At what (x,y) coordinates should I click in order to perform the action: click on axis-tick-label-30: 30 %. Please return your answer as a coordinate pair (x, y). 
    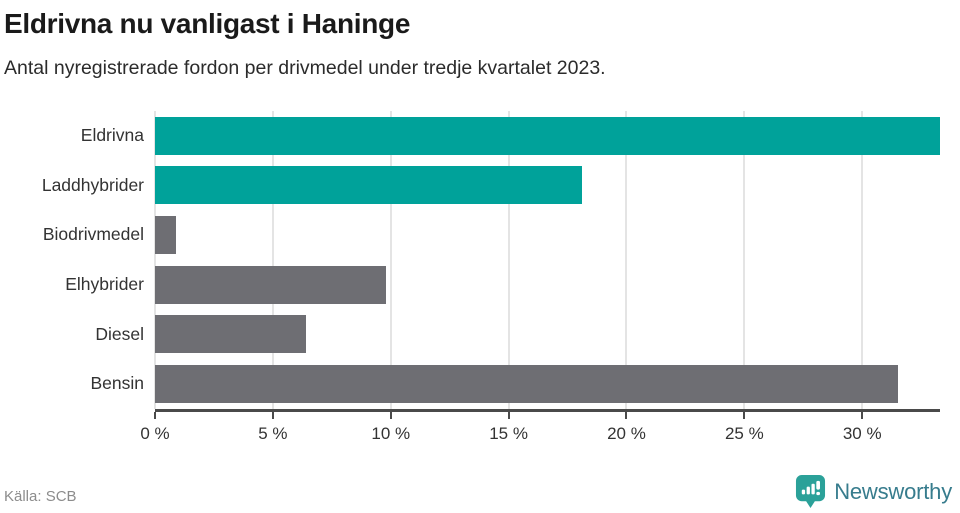
    Looking at the image, I should click on (862, 433).